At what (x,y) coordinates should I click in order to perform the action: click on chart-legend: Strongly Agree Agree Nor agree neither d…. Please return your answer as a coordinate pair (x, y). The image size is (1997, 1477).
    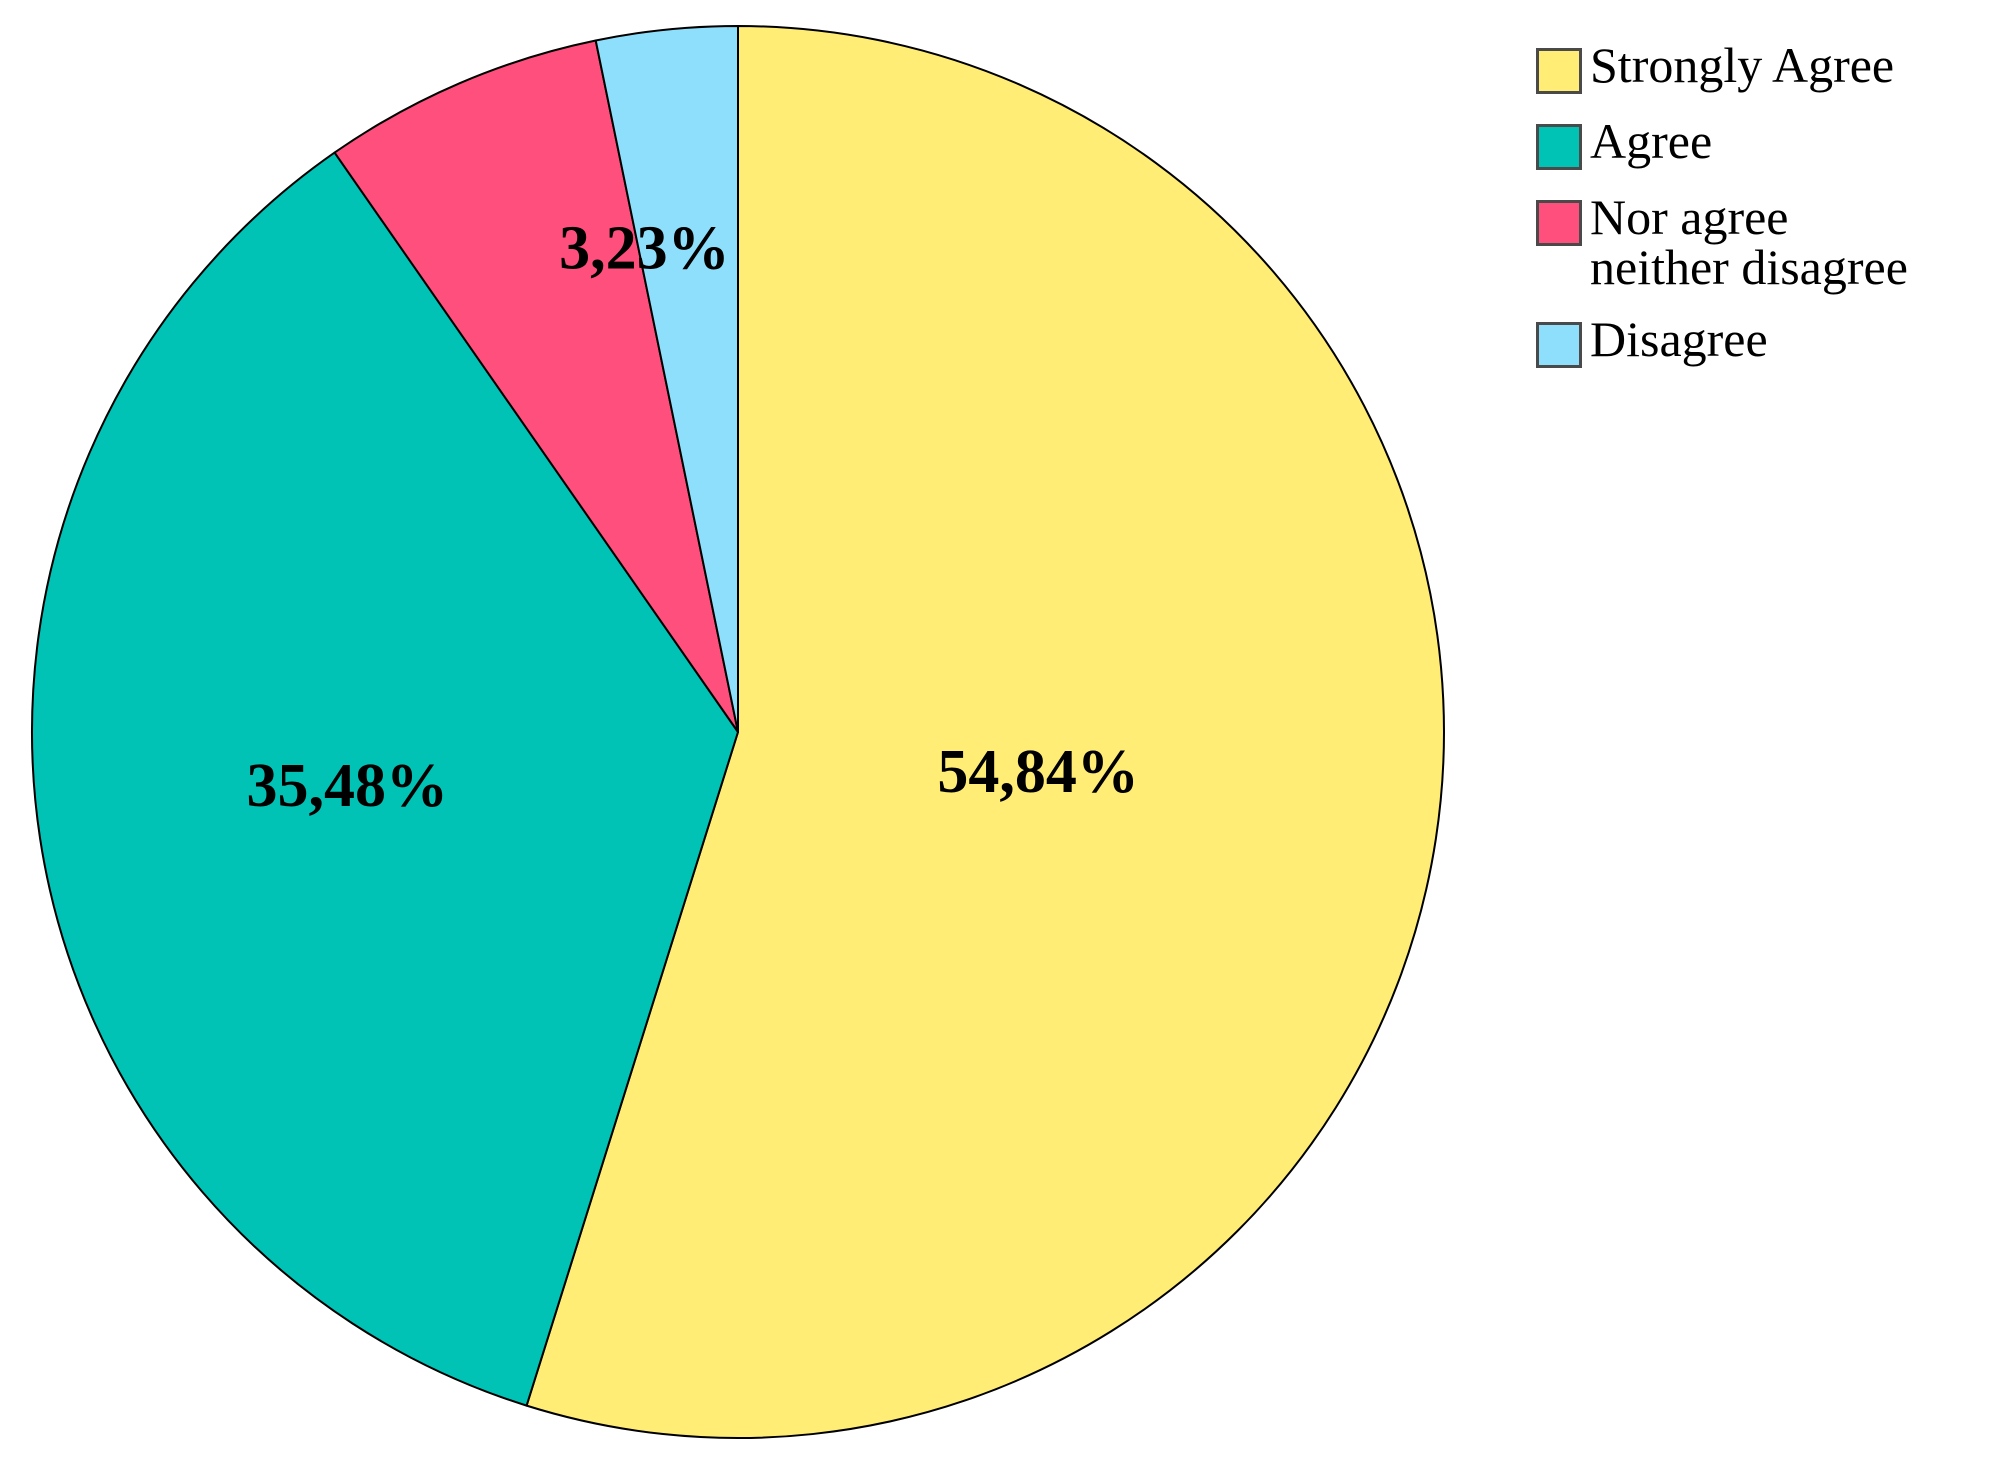
    Looking at the image, I should click on (1763, 215).